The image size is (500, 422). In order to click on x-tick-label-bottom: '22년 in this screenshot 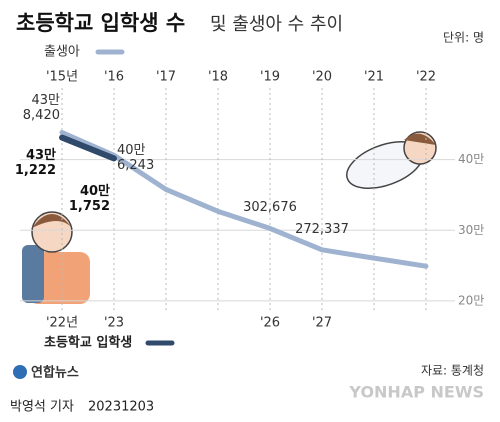, I will do `click(62, 323)`.